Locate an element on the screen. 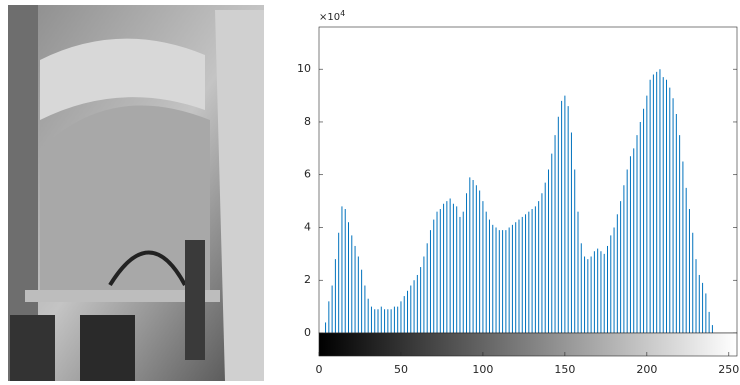 This screenshot has height=385, width=740. colorbar is located at coordinates (528, 344).